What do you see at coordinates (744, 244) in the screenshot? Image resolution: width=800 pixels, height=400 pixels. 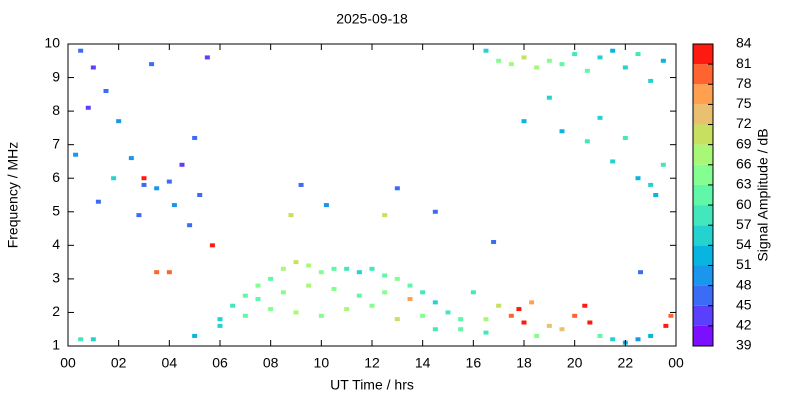 I see `colorbar-tick-label: 54` at bounding box center [744, 244].